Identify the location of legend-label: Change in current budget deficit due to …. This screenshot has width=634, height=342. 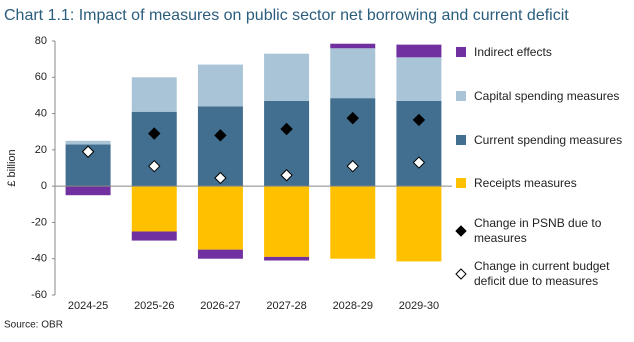
(542, 273).